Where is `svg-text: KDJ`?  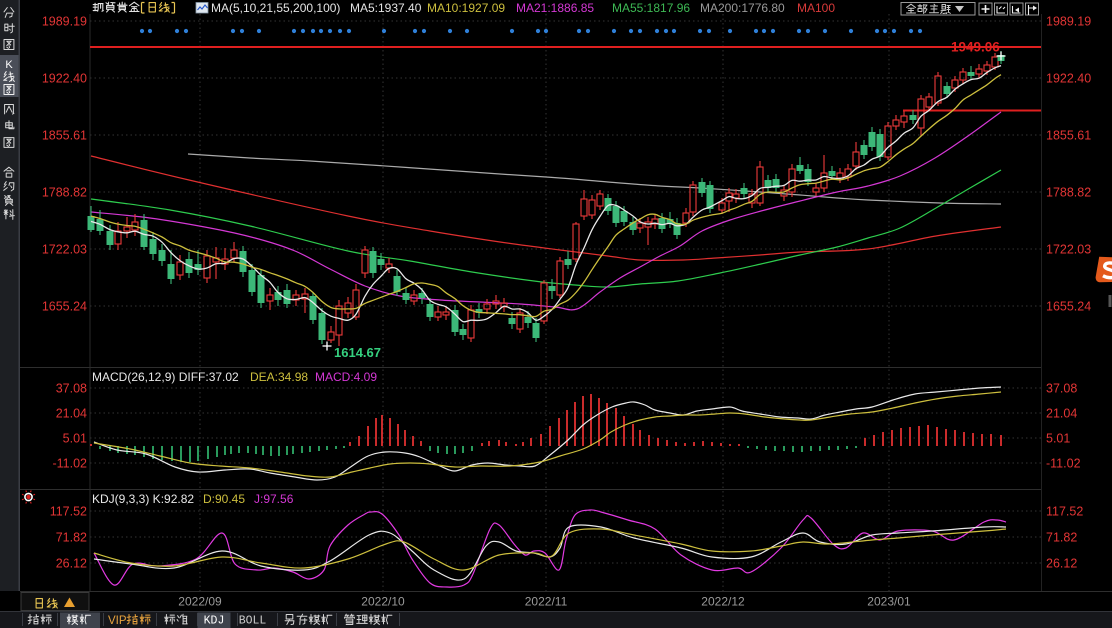
svg-text: KDJ is located at coordinates (214, 621).